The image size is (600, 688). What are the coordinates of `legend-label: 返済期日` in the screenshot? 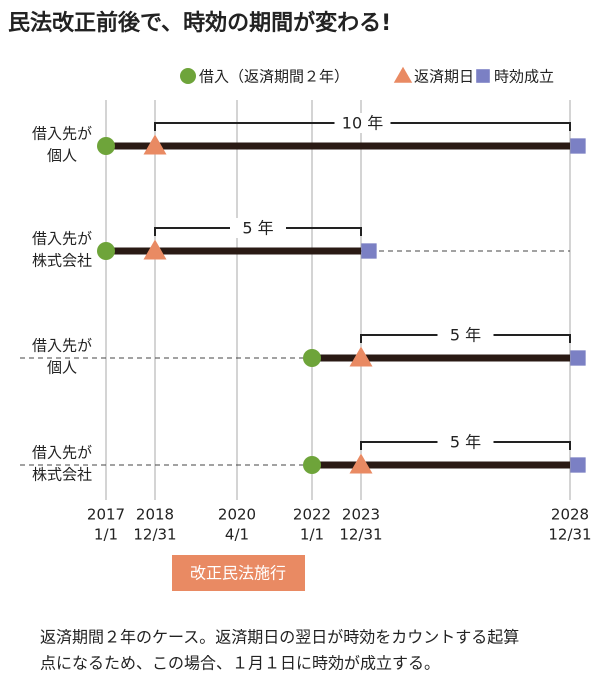 It's located at (444, 77).